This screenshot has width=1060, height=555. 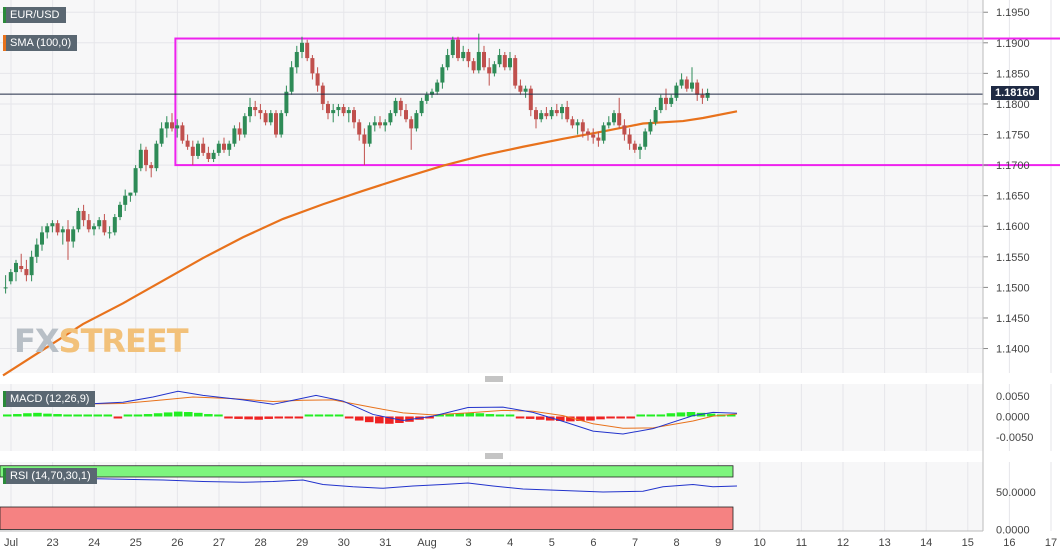 I want to click on rsi-overbought-zone, so click(x=367, y=471).